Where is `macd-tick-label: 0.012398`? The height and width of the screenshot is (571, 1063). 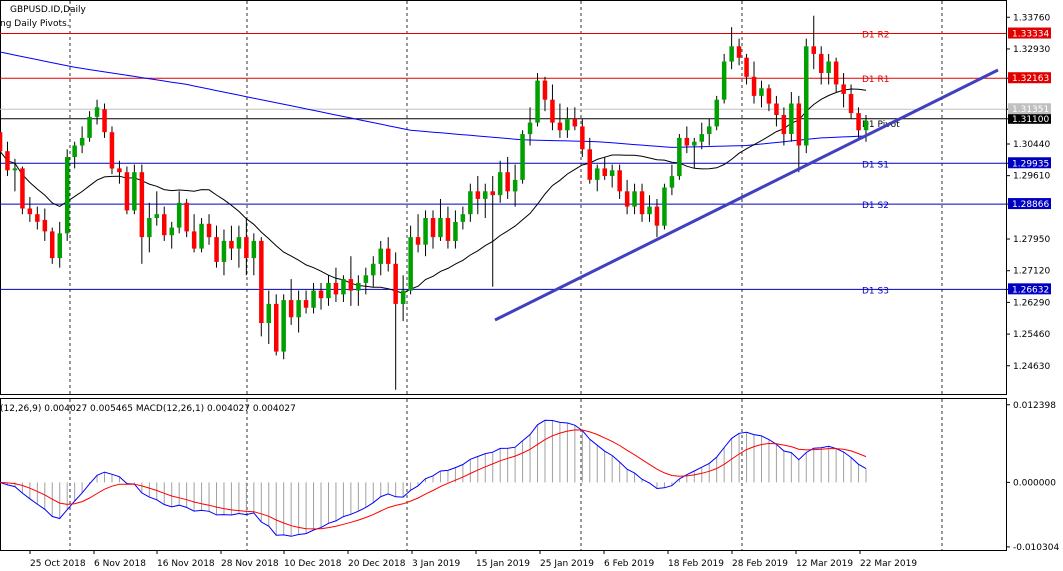
macd-tick-label: 0.012398 is located at coordinates (1034, 406).